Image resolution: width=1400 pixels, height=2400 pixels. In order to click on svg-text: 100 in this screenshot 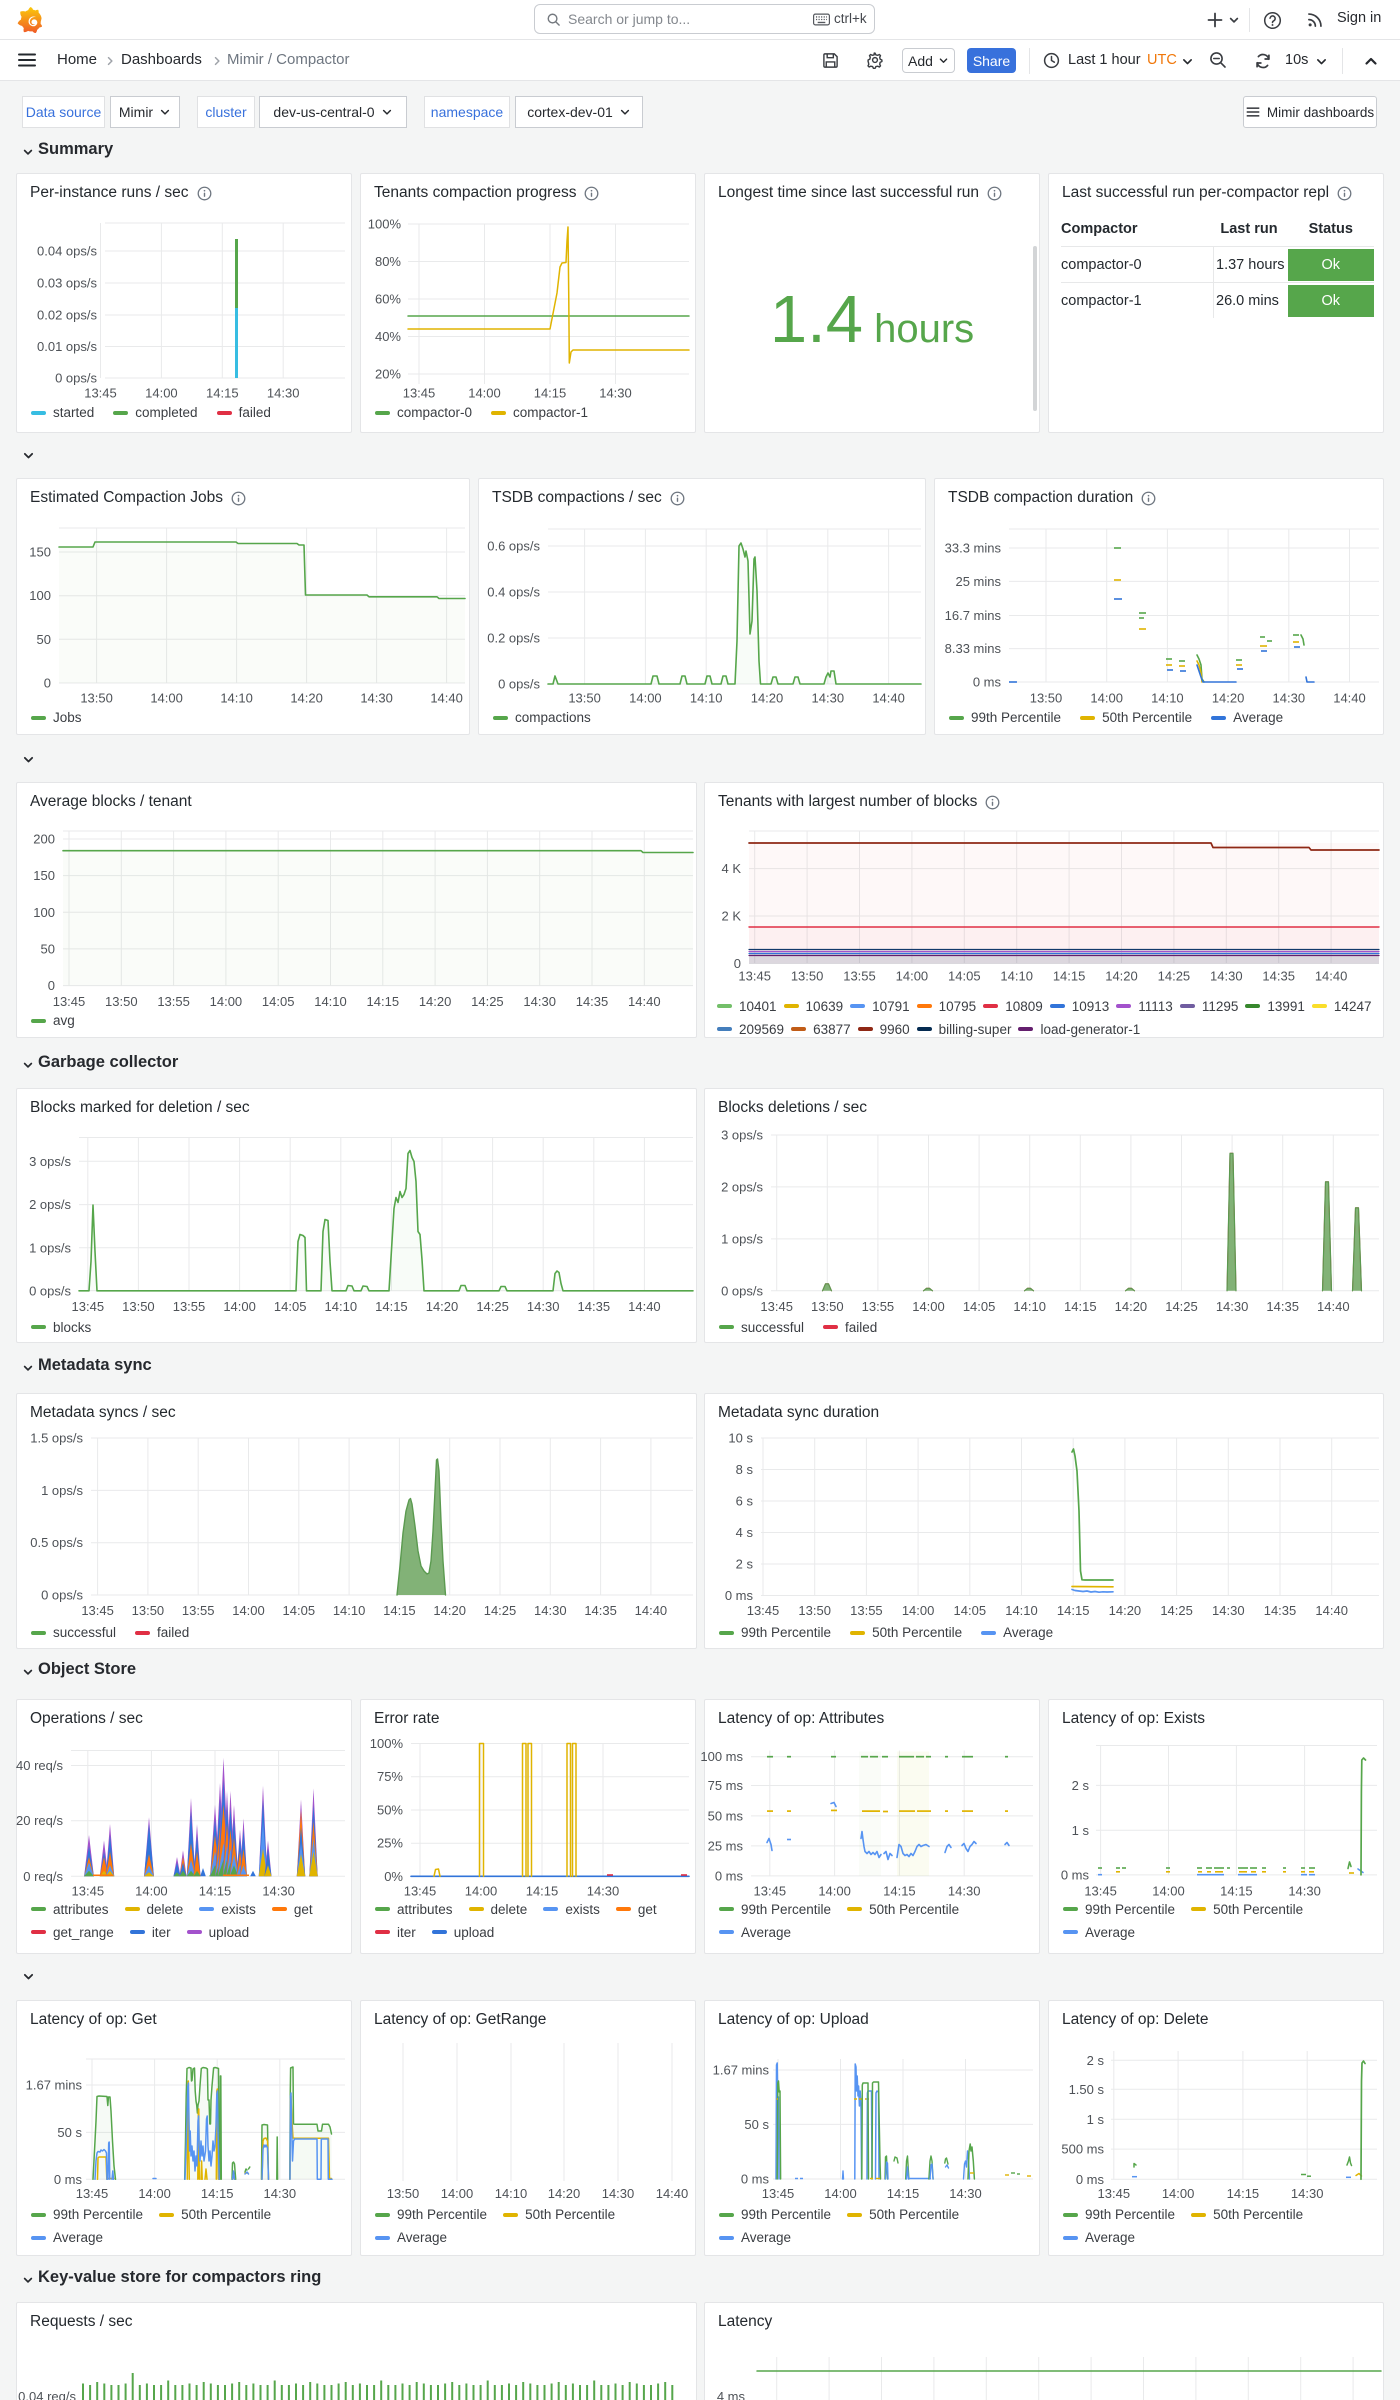, I will do `click(40, 595)`.